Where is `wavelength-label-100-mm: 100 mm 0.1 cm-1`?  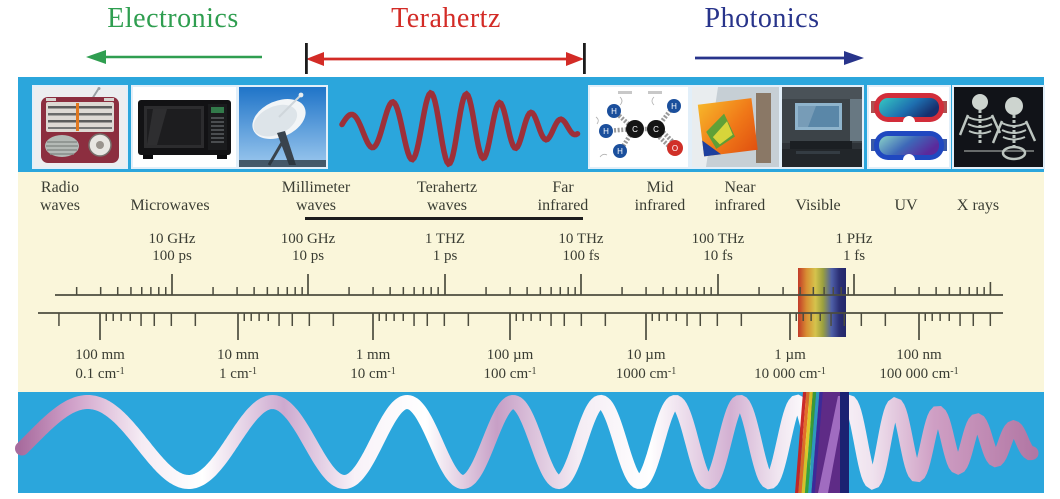
wavelength-label-100-mm: 100 mm 0.1 cm-1 is located at coordinates (100, 364).